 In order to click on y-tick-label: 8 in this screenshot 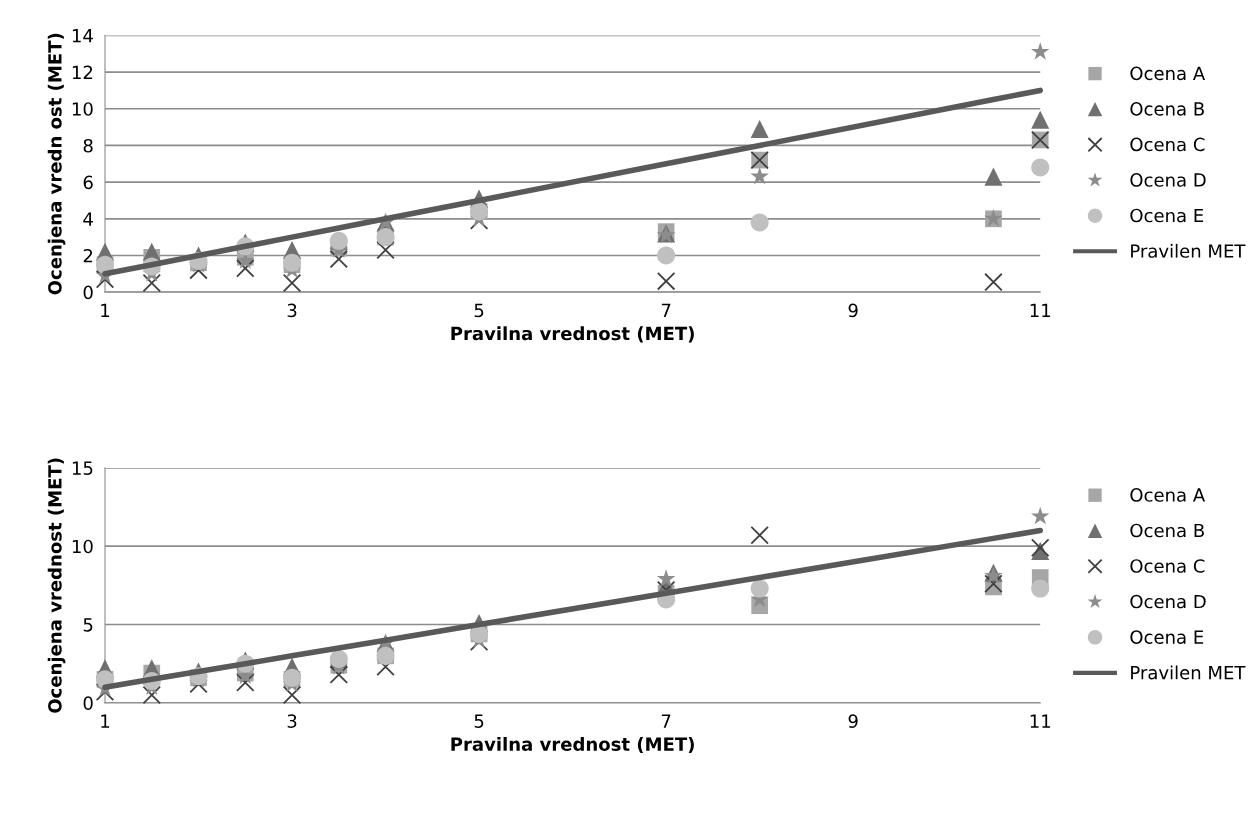, I will do `click(88, 145)`.